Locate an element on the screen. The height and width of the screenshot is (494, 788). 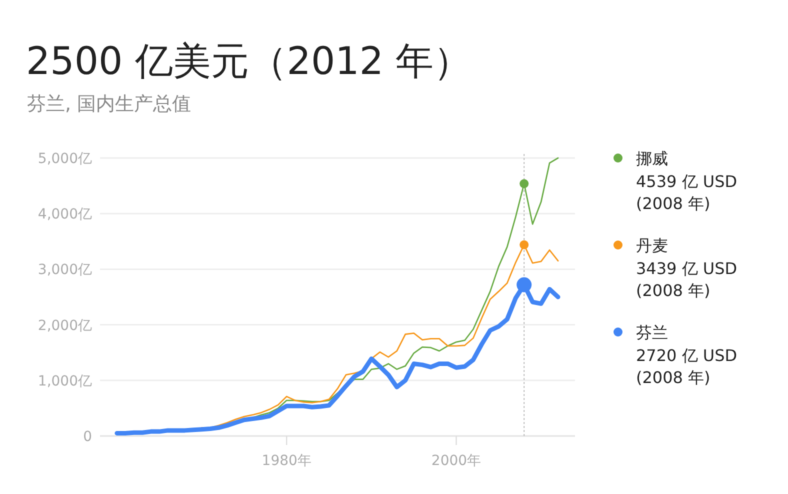
x-tick-label: 2000年 is located at coordinates (456, 461).